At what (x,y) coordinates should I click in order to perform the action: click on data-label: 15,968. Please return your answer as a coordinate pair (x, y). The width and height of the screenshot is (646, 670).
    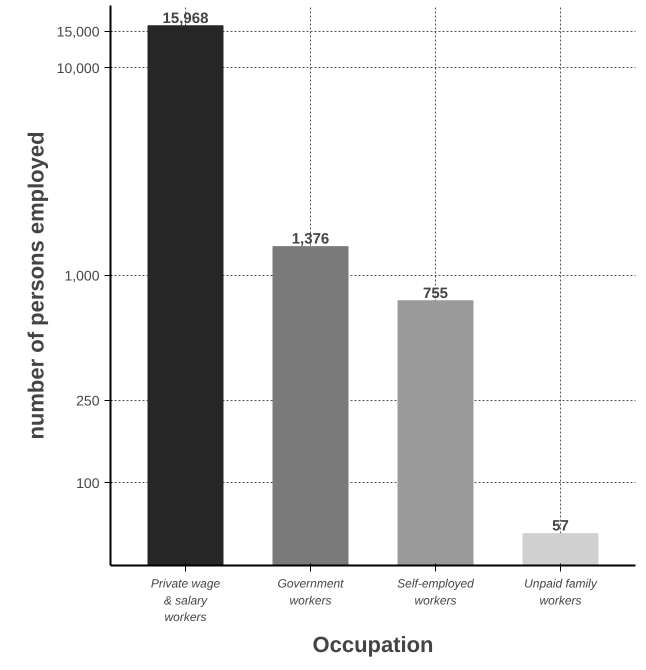
    Looking at the image, I should click on (185, 18).